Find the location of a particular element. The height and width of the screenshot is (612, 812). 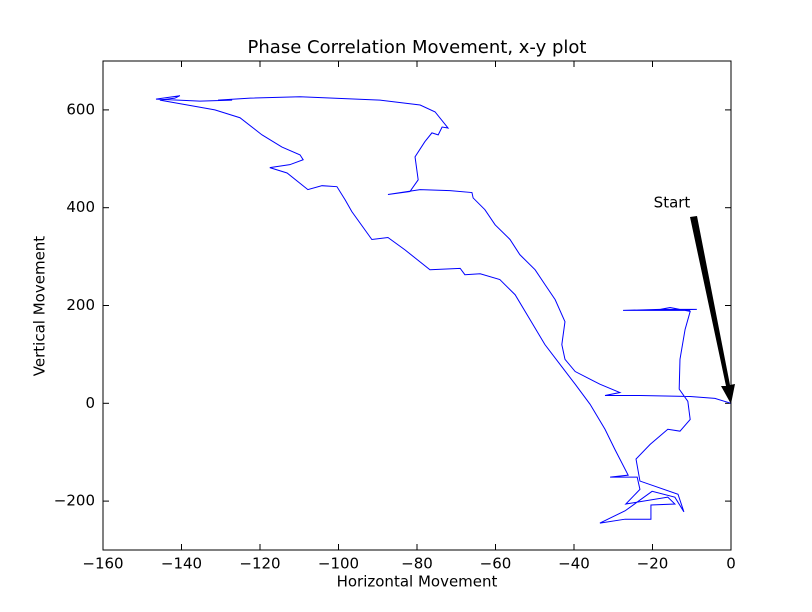

x-tick-label: −160 is located at coordinates (102, 564).